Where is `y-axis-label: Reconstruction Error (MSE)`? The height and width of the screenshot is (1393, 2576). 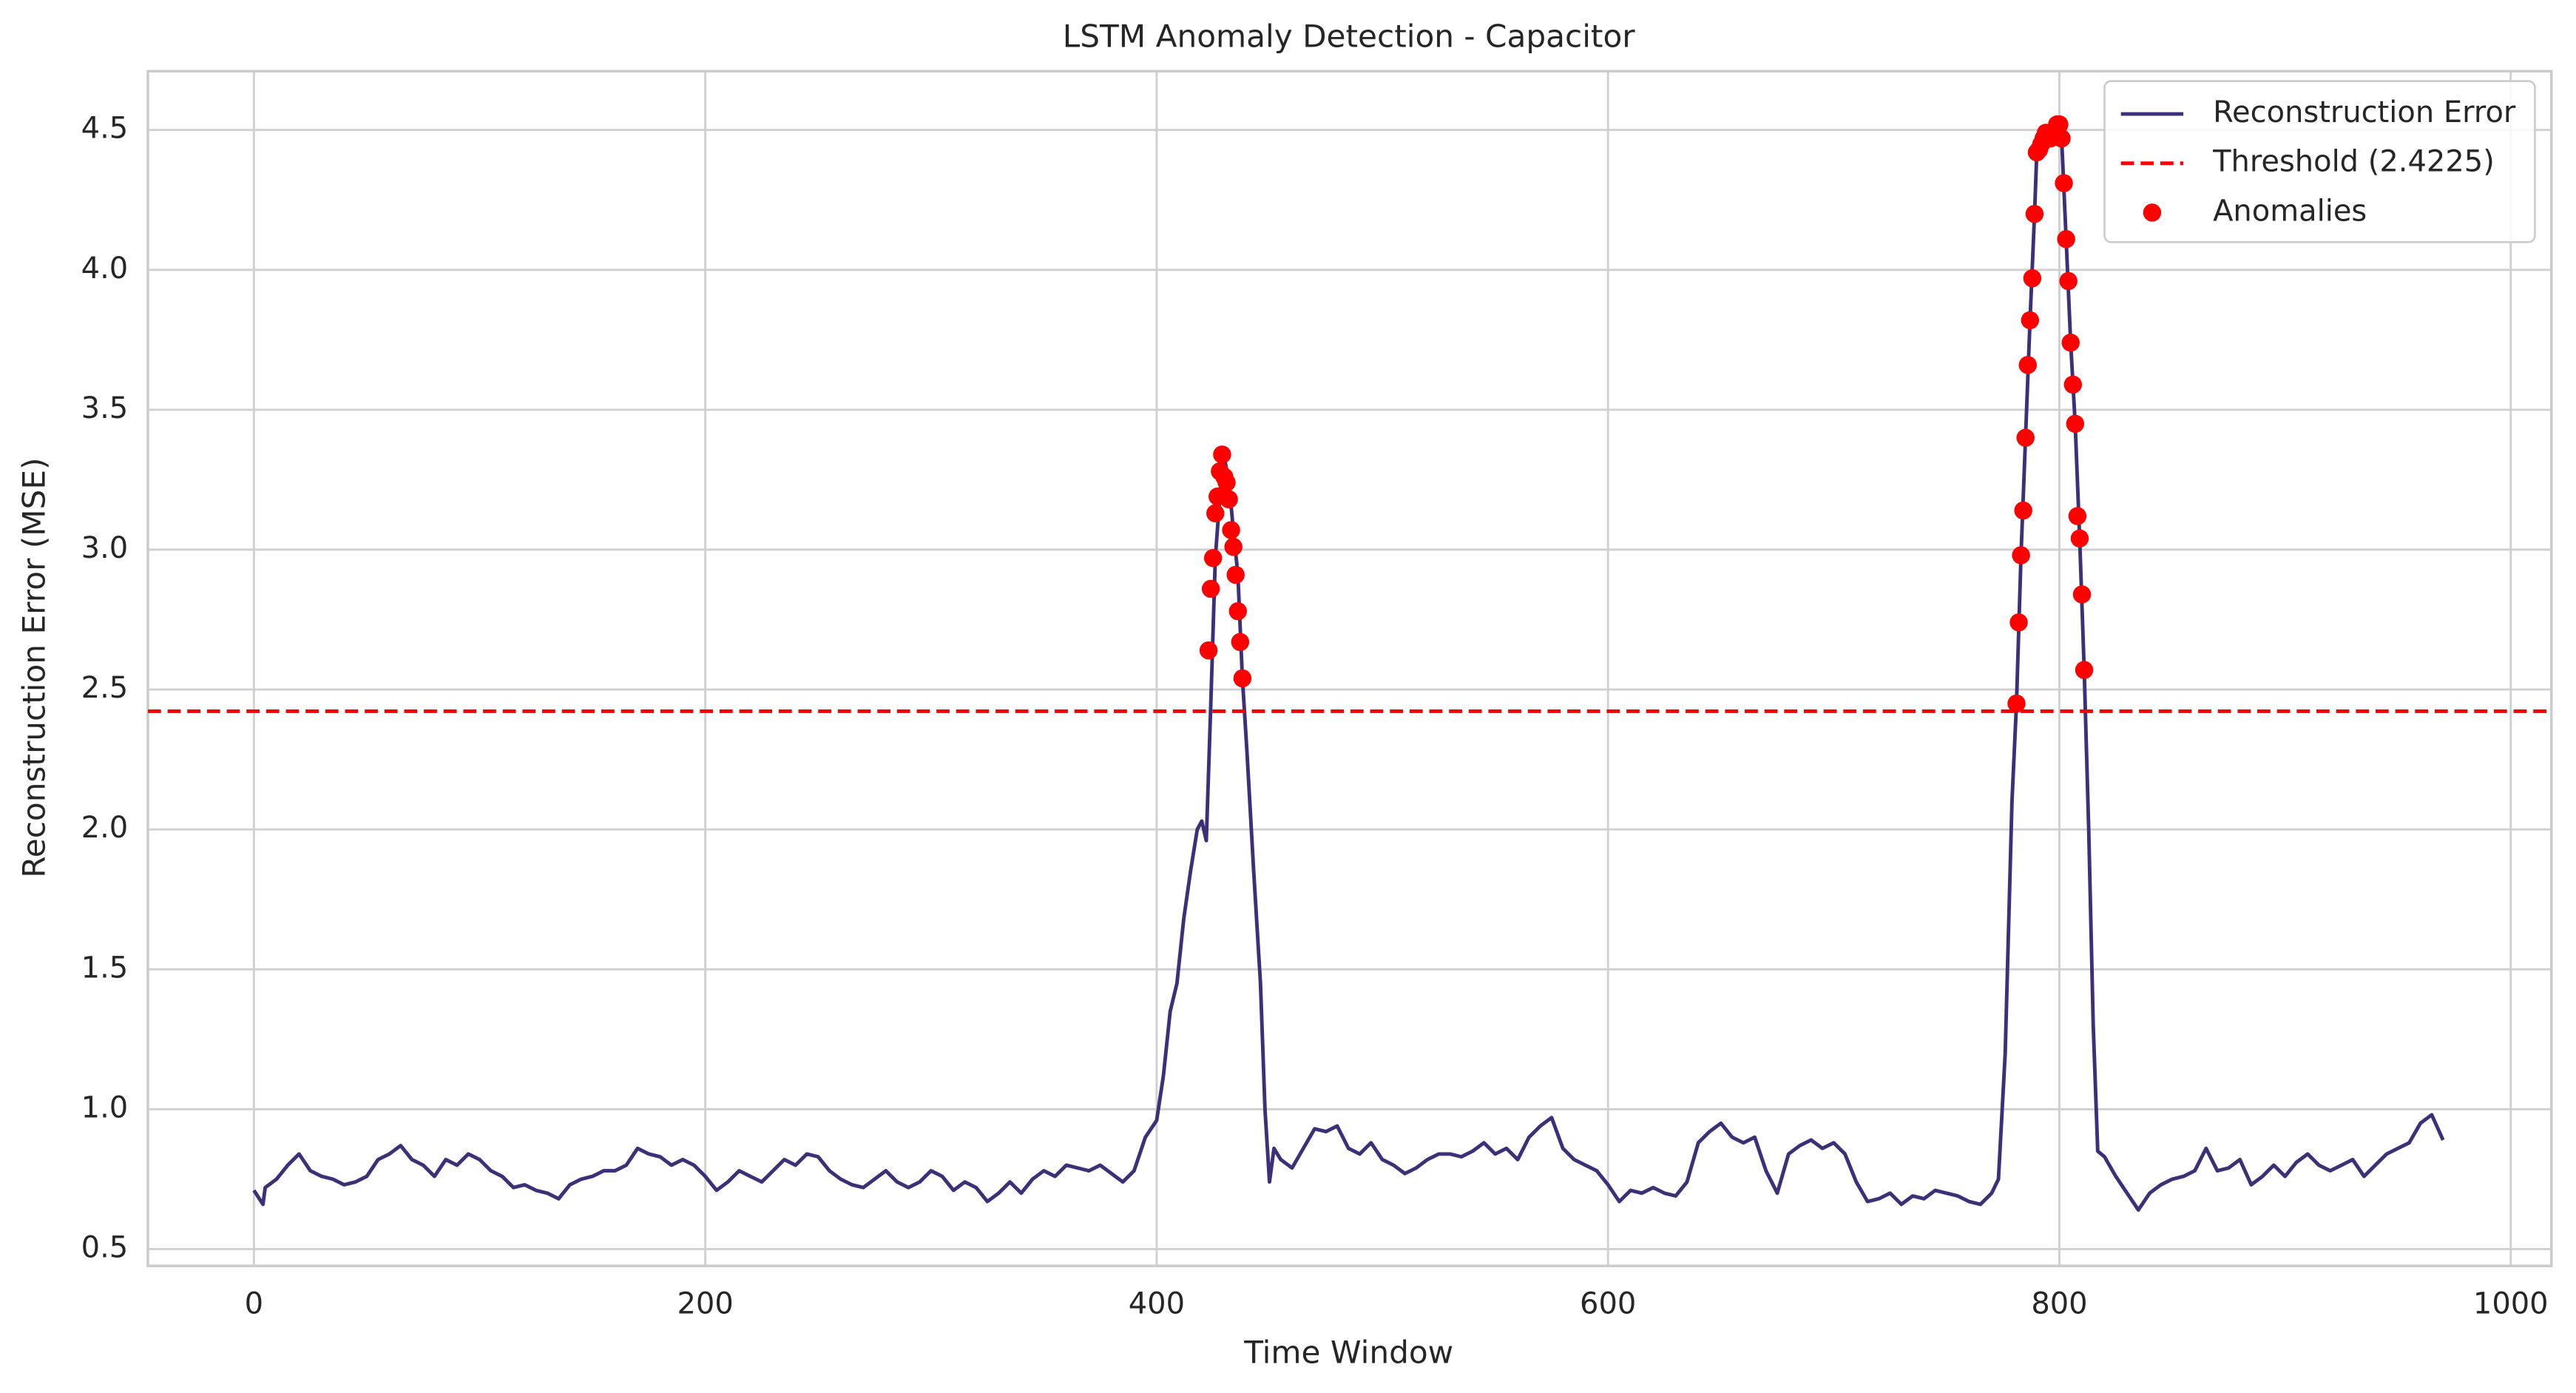 y-axis-label: Reconstruction Error (MSE) is located at coordinates (34, 668).